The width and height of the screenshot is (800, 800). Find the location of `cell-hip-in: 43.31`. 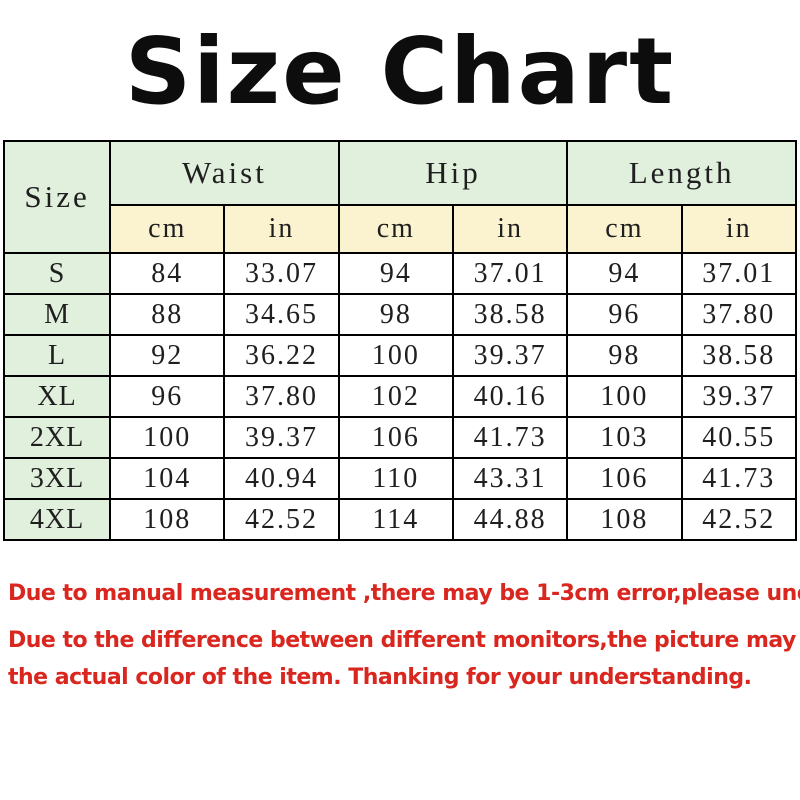

cell-hip-in: 43.31 is located at coordinates (510, 478).